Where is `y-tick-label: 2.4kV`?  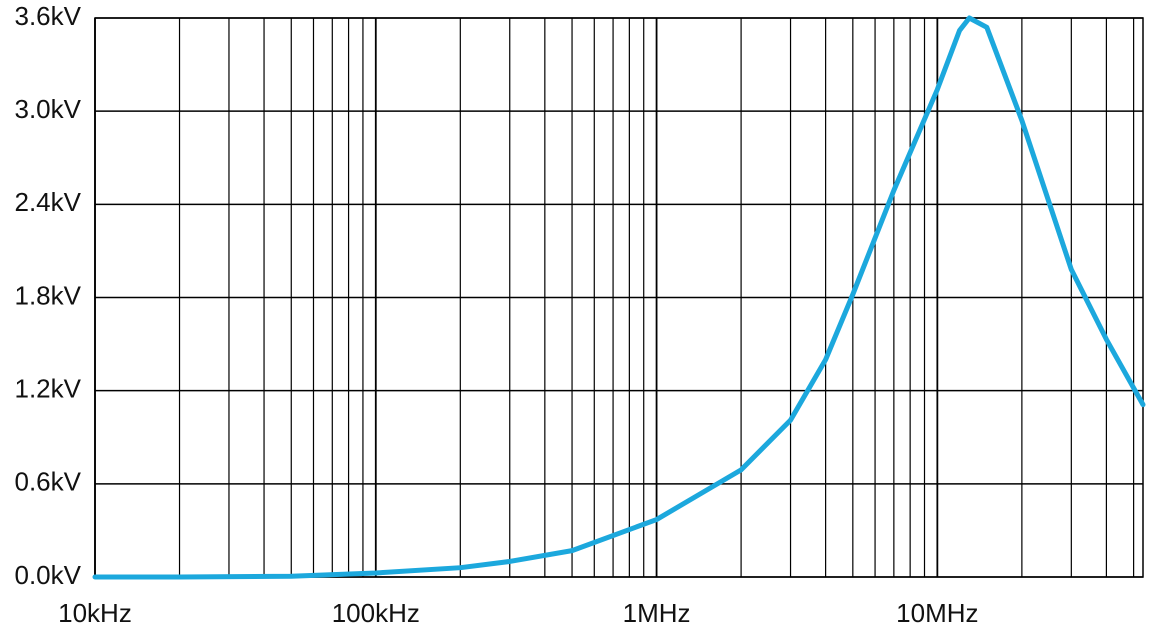
y-tick-label: 2.4kV is located at coordinates (48, 202).